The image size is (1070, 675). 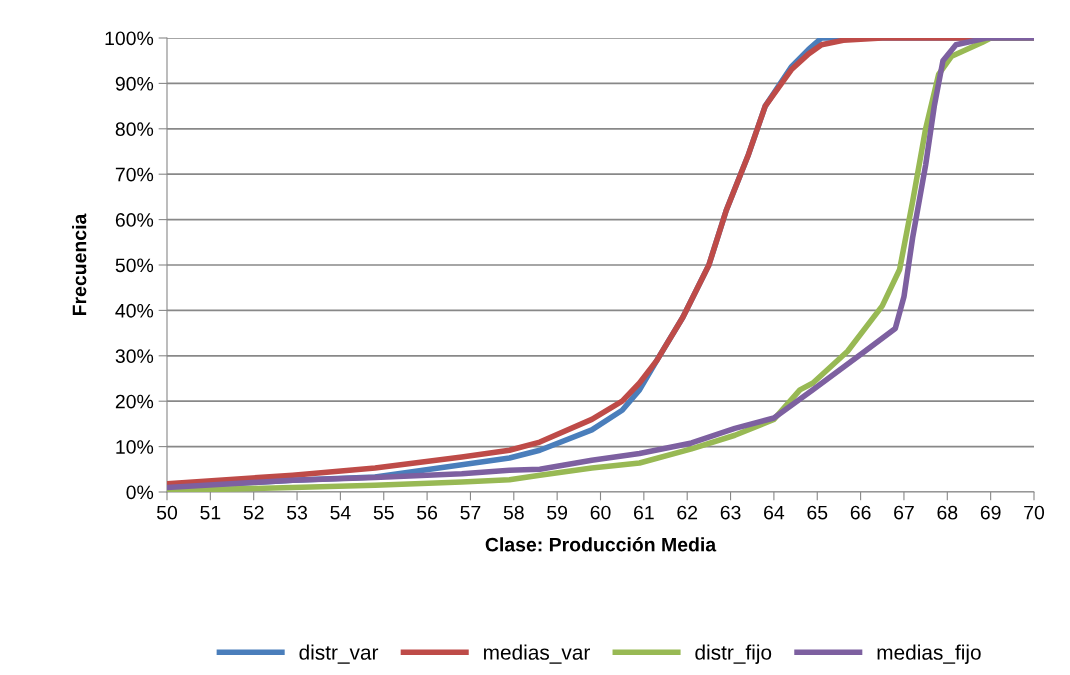 I want to click on x-tick-label: 55, so click(x=383, y=512).